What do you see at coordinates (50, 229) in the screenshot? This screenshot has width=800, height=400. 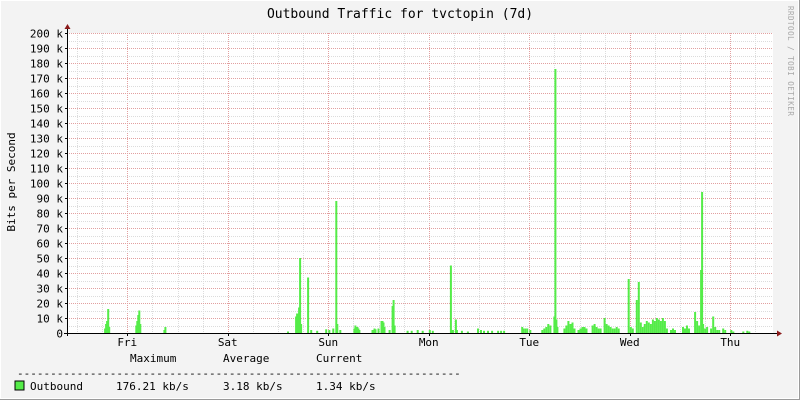 I see `y-tick-label-7: 70 k` at bounding box center [50, 229].